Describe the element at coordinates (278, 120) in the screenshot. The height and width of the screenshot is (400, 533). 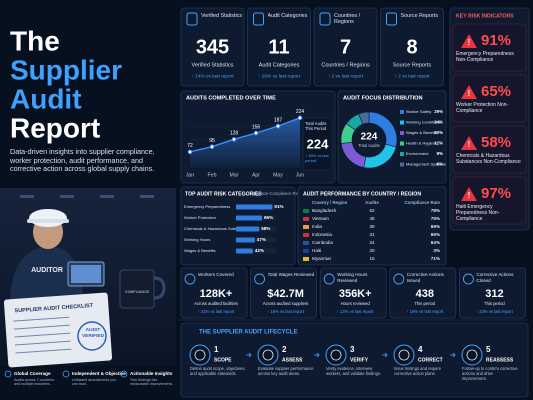
I see `data-label: 187` at that location.